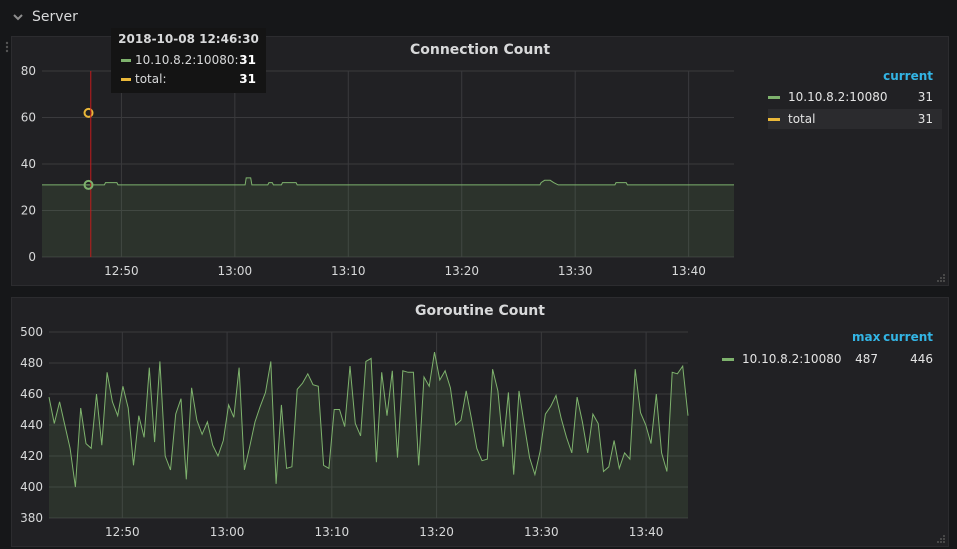  What do you see at coordinates (151, 79) in the screenshot?
I see `tooltip-series-name: total:` at bounding box center [151, 79].